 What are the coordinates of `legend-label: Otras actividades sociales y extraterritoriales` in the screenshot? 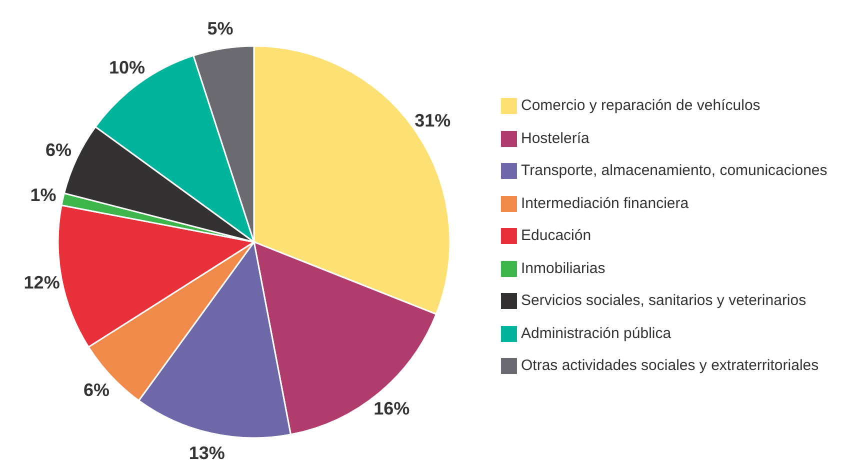 It's located at (670, 365).